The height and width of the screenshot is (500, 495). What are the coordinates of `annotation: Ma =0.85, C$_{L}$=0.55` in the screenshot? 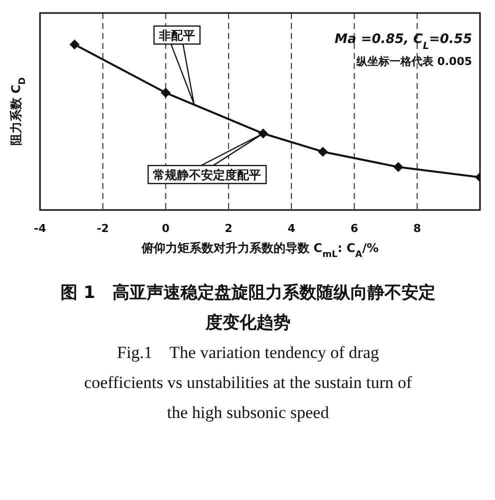 It's located at (403, 42).